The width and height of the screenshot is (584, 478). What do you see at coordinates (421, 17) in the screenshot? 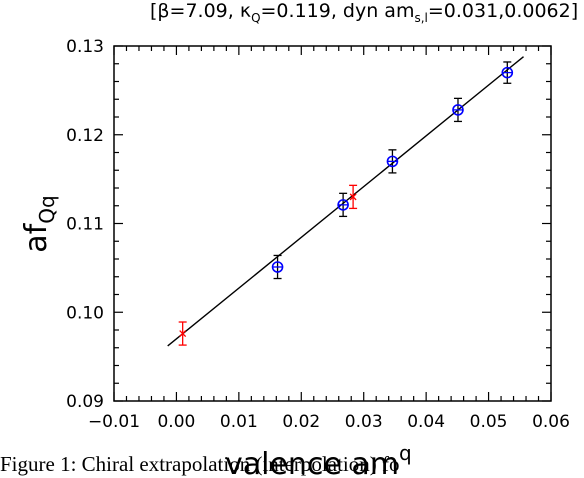
I see `title-dyn-sub: s,l` at bounding box center [421, 17].